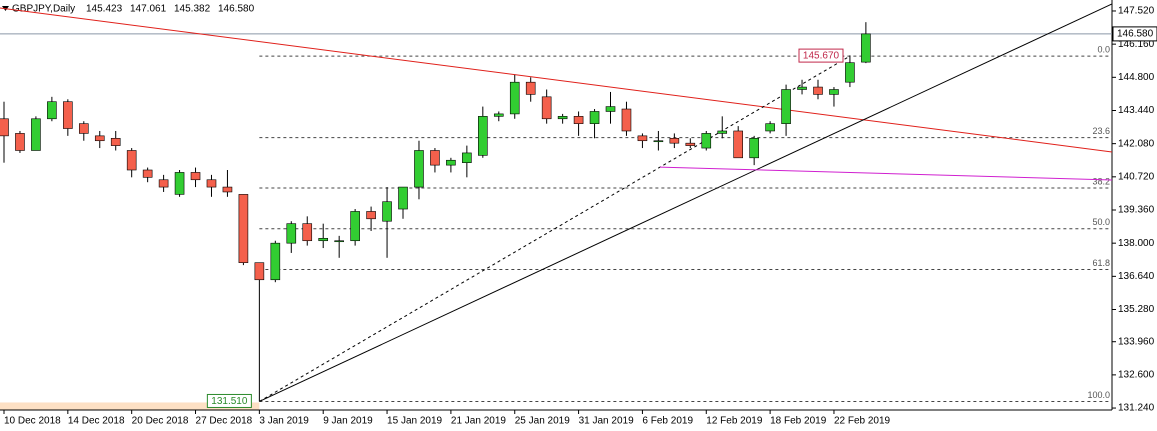 The height and width of the screenshot is (431, 1157). I want to click on x-tick-label: 6 Feb 2019, so click(667, 421).